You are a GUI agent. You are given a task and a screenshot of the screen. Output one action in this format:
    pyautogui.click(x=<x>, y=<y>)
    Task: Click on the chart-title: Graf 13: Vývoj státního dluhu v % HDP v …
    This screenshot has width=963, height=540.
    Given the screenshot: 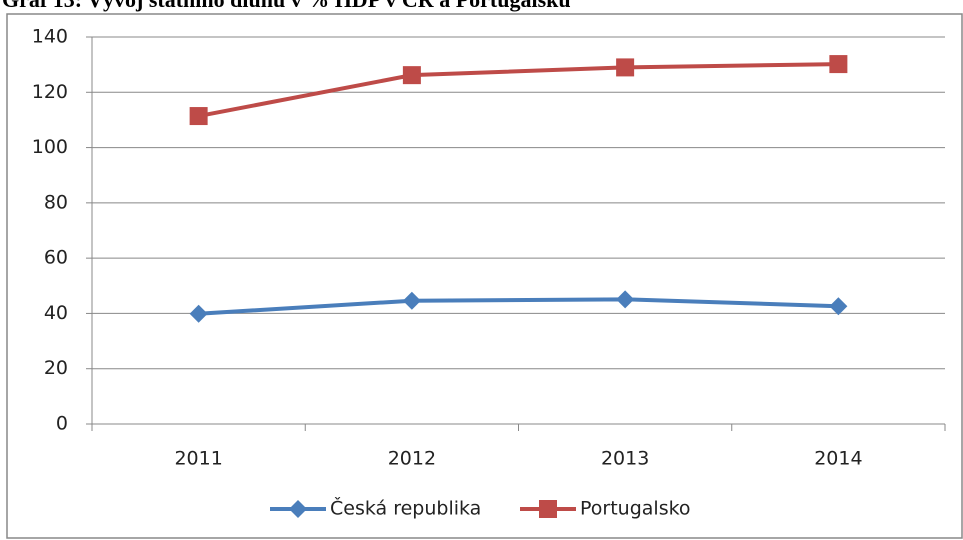 What is the action you would take?
    pyautogui.click(x=286, y=6)
    